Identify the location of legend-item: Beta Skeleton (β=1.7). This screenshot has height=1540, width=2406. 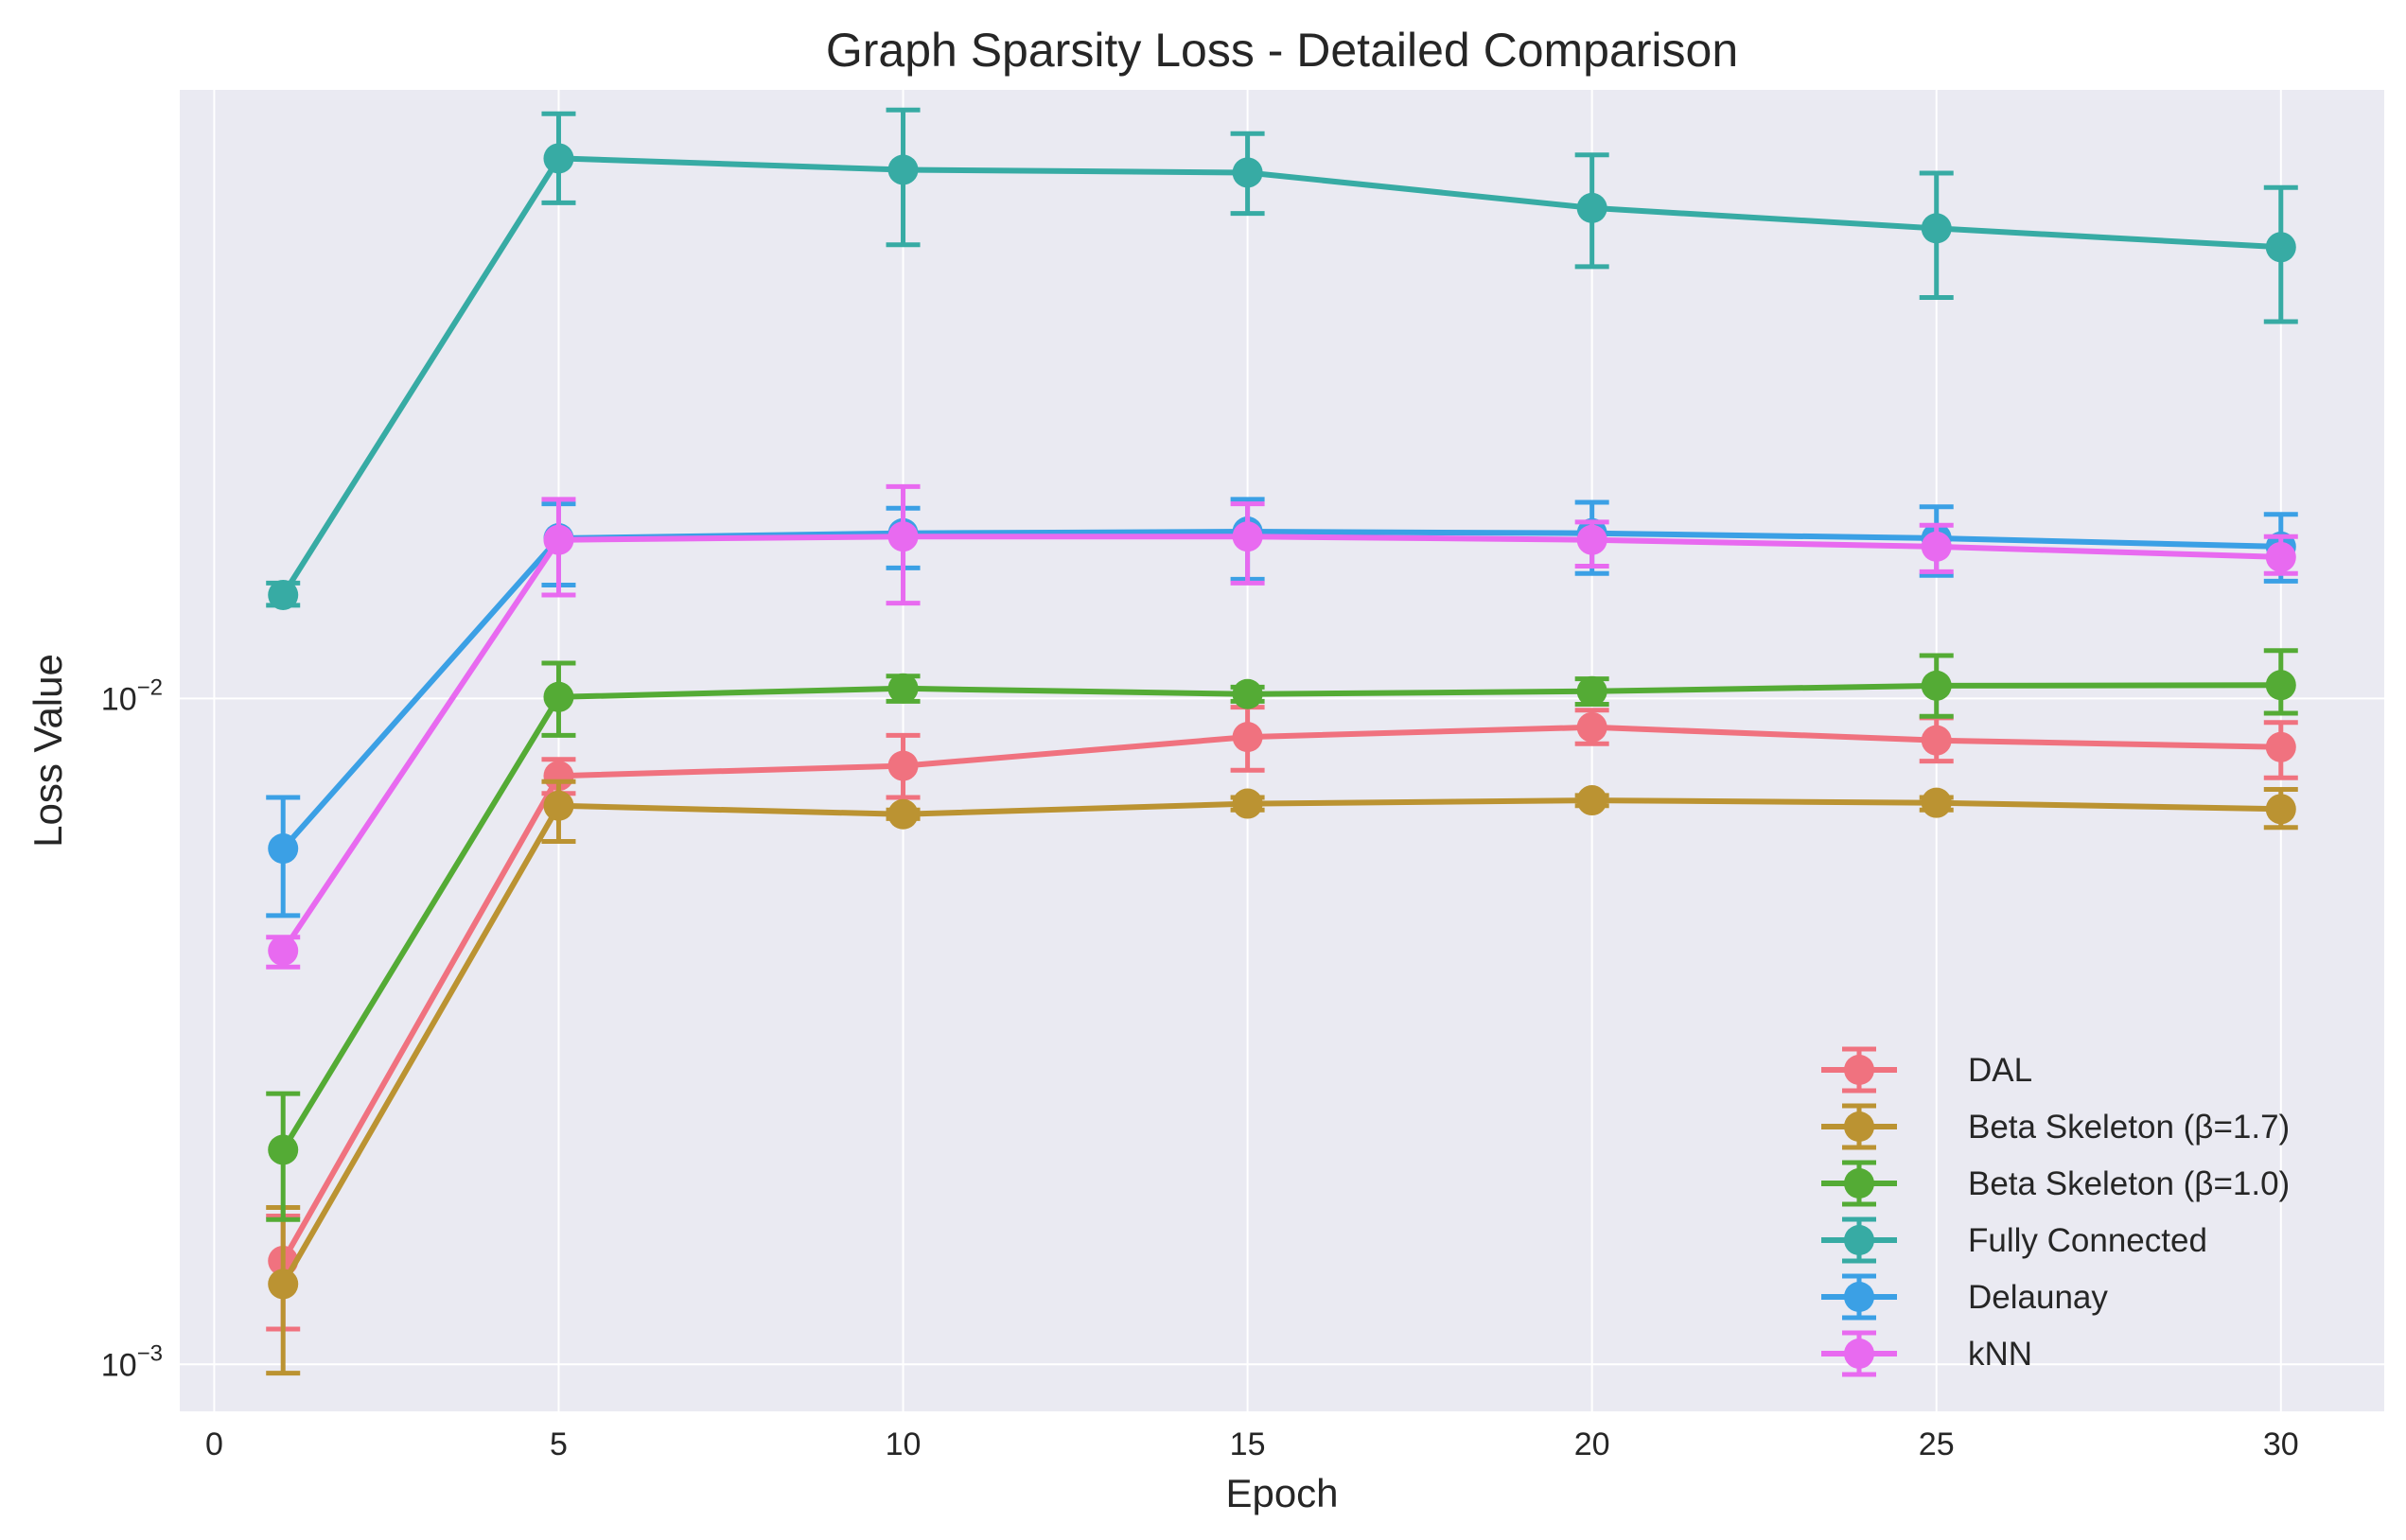
(2056, 1126).